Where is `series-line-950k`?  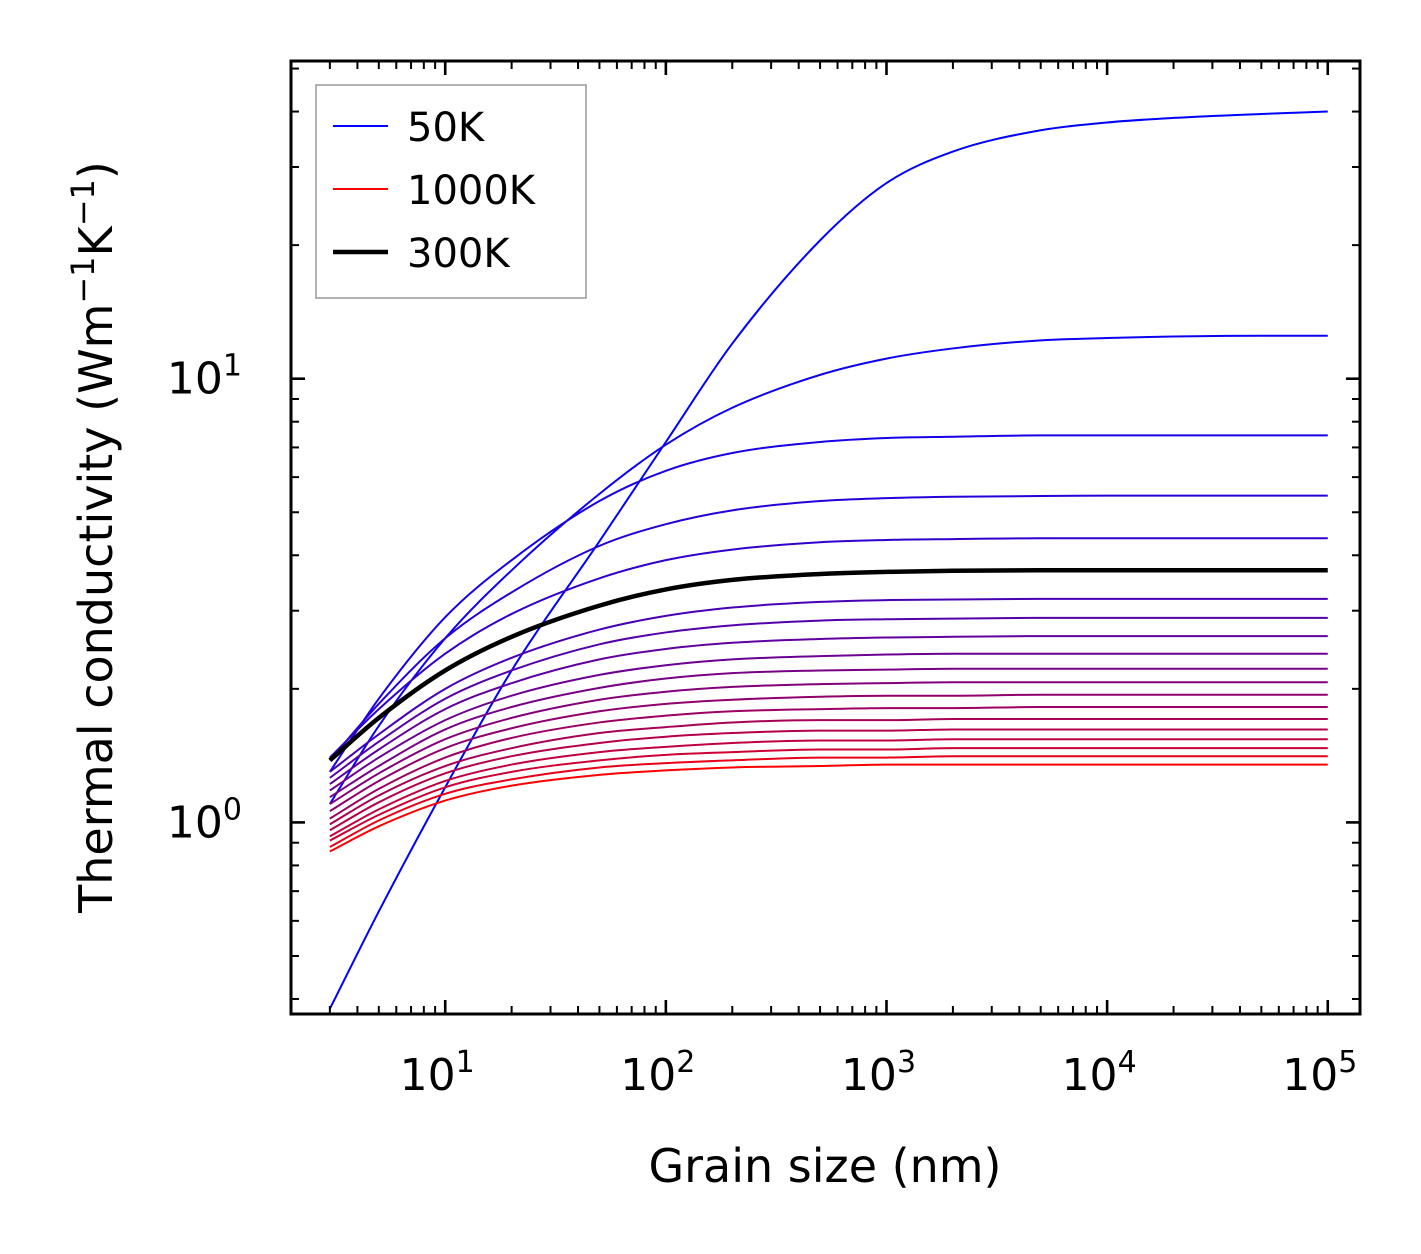
series-line-950k is located at coordinates (828, 801).